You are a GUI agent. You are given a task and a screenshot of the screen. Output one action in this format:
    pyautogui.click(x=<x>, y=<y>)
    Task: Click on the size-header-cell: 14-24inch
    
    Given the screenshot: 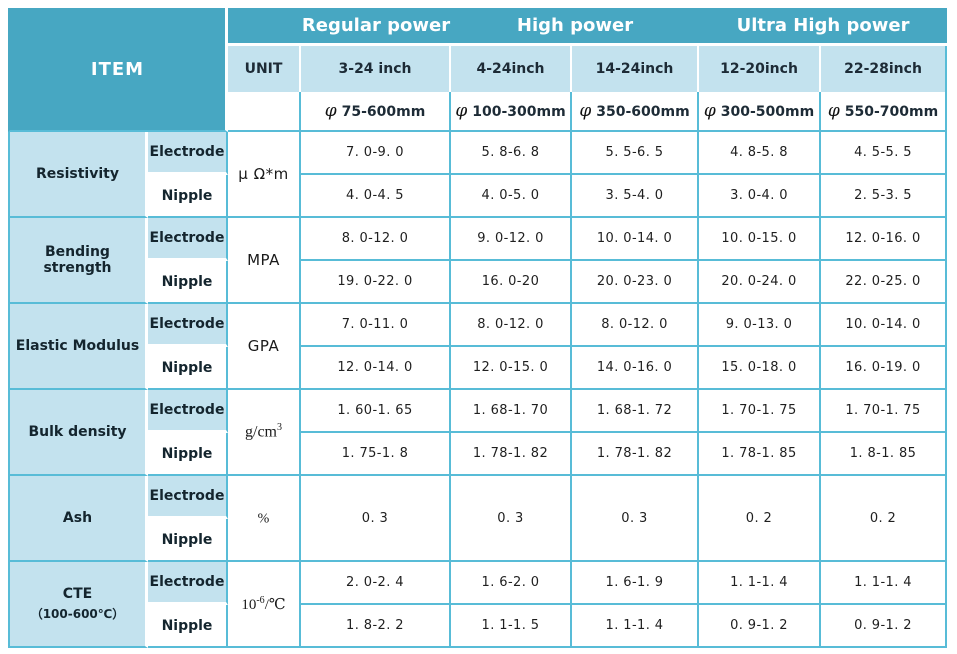 What is the action you would take?
    pyautogui.click(x=636, y=69)
    